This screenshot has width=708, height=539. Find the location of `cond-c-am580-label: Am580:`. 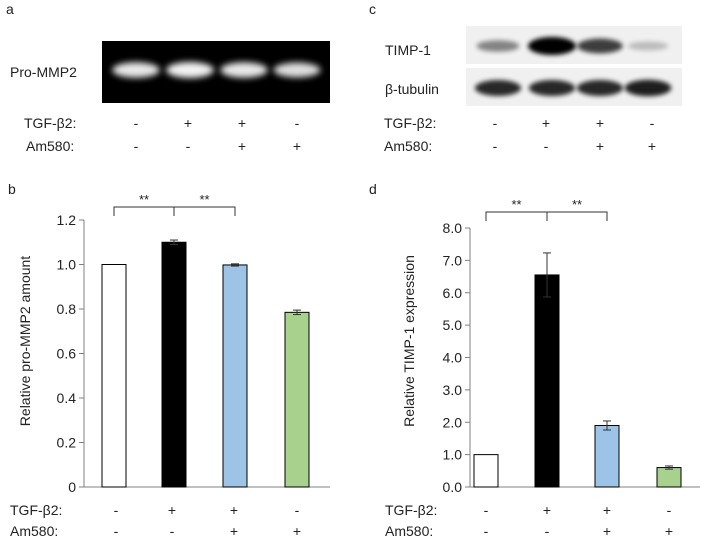

cond-c-am580-label: Am580: is located at coordinates (408, 146).